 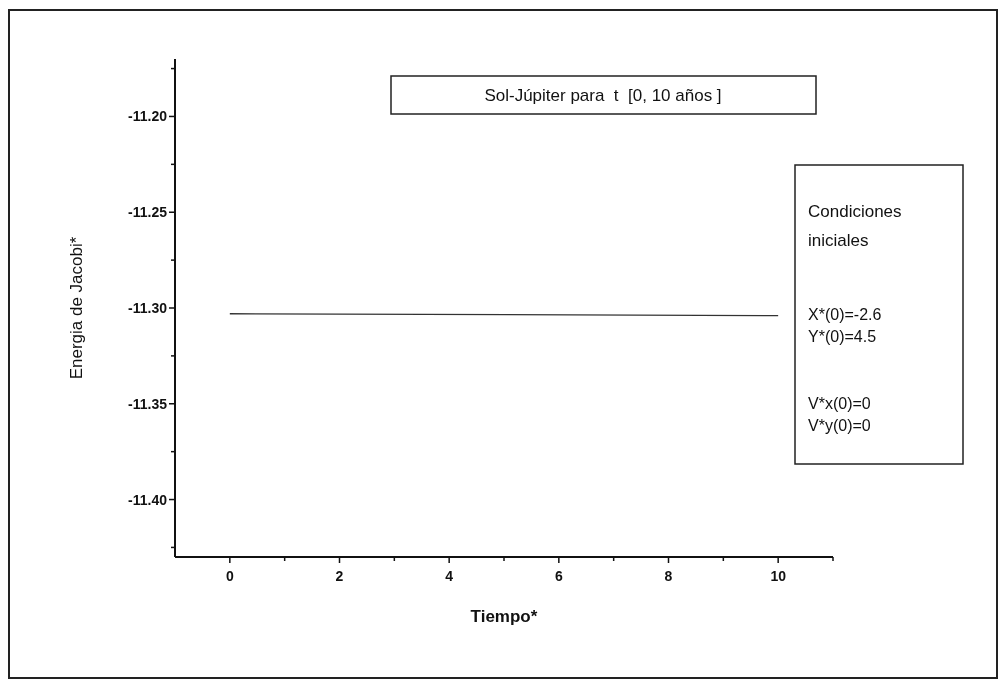 I want to click on annotation: V*x(0)=0, so click(x=839, y=403).